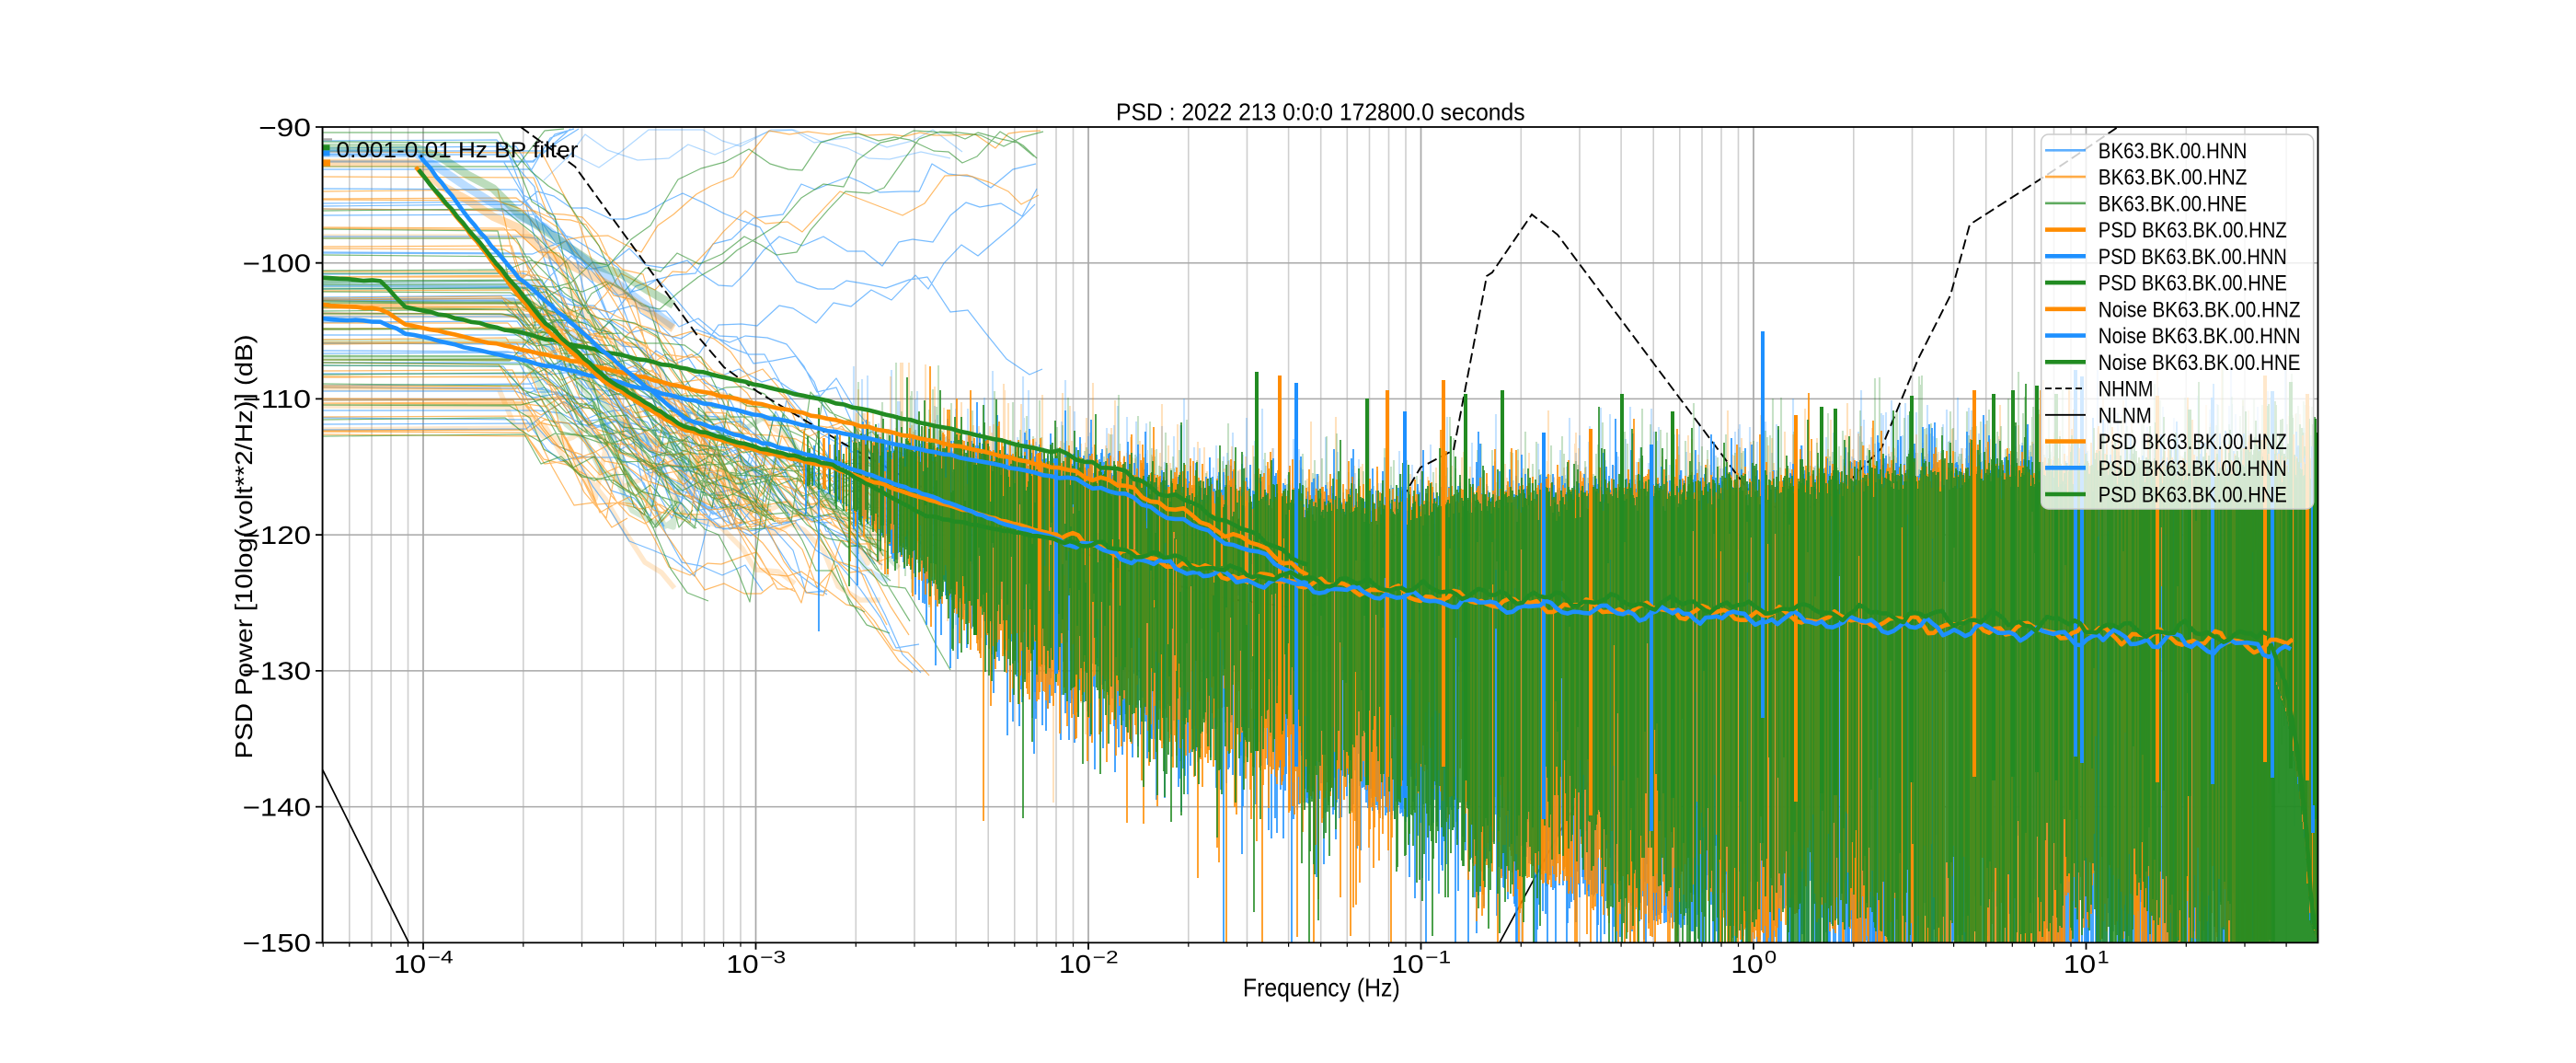  I want to click on svg-text: −2, so click(1106, 959).